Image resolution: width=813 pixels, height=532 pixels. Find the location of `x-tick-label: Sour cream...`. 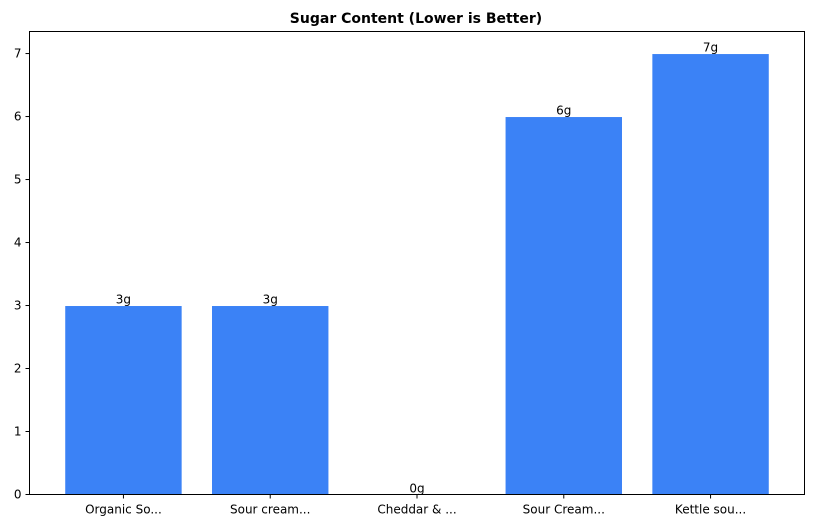

x-tick-label: Sour cream... is located at coordinates (270, 510).